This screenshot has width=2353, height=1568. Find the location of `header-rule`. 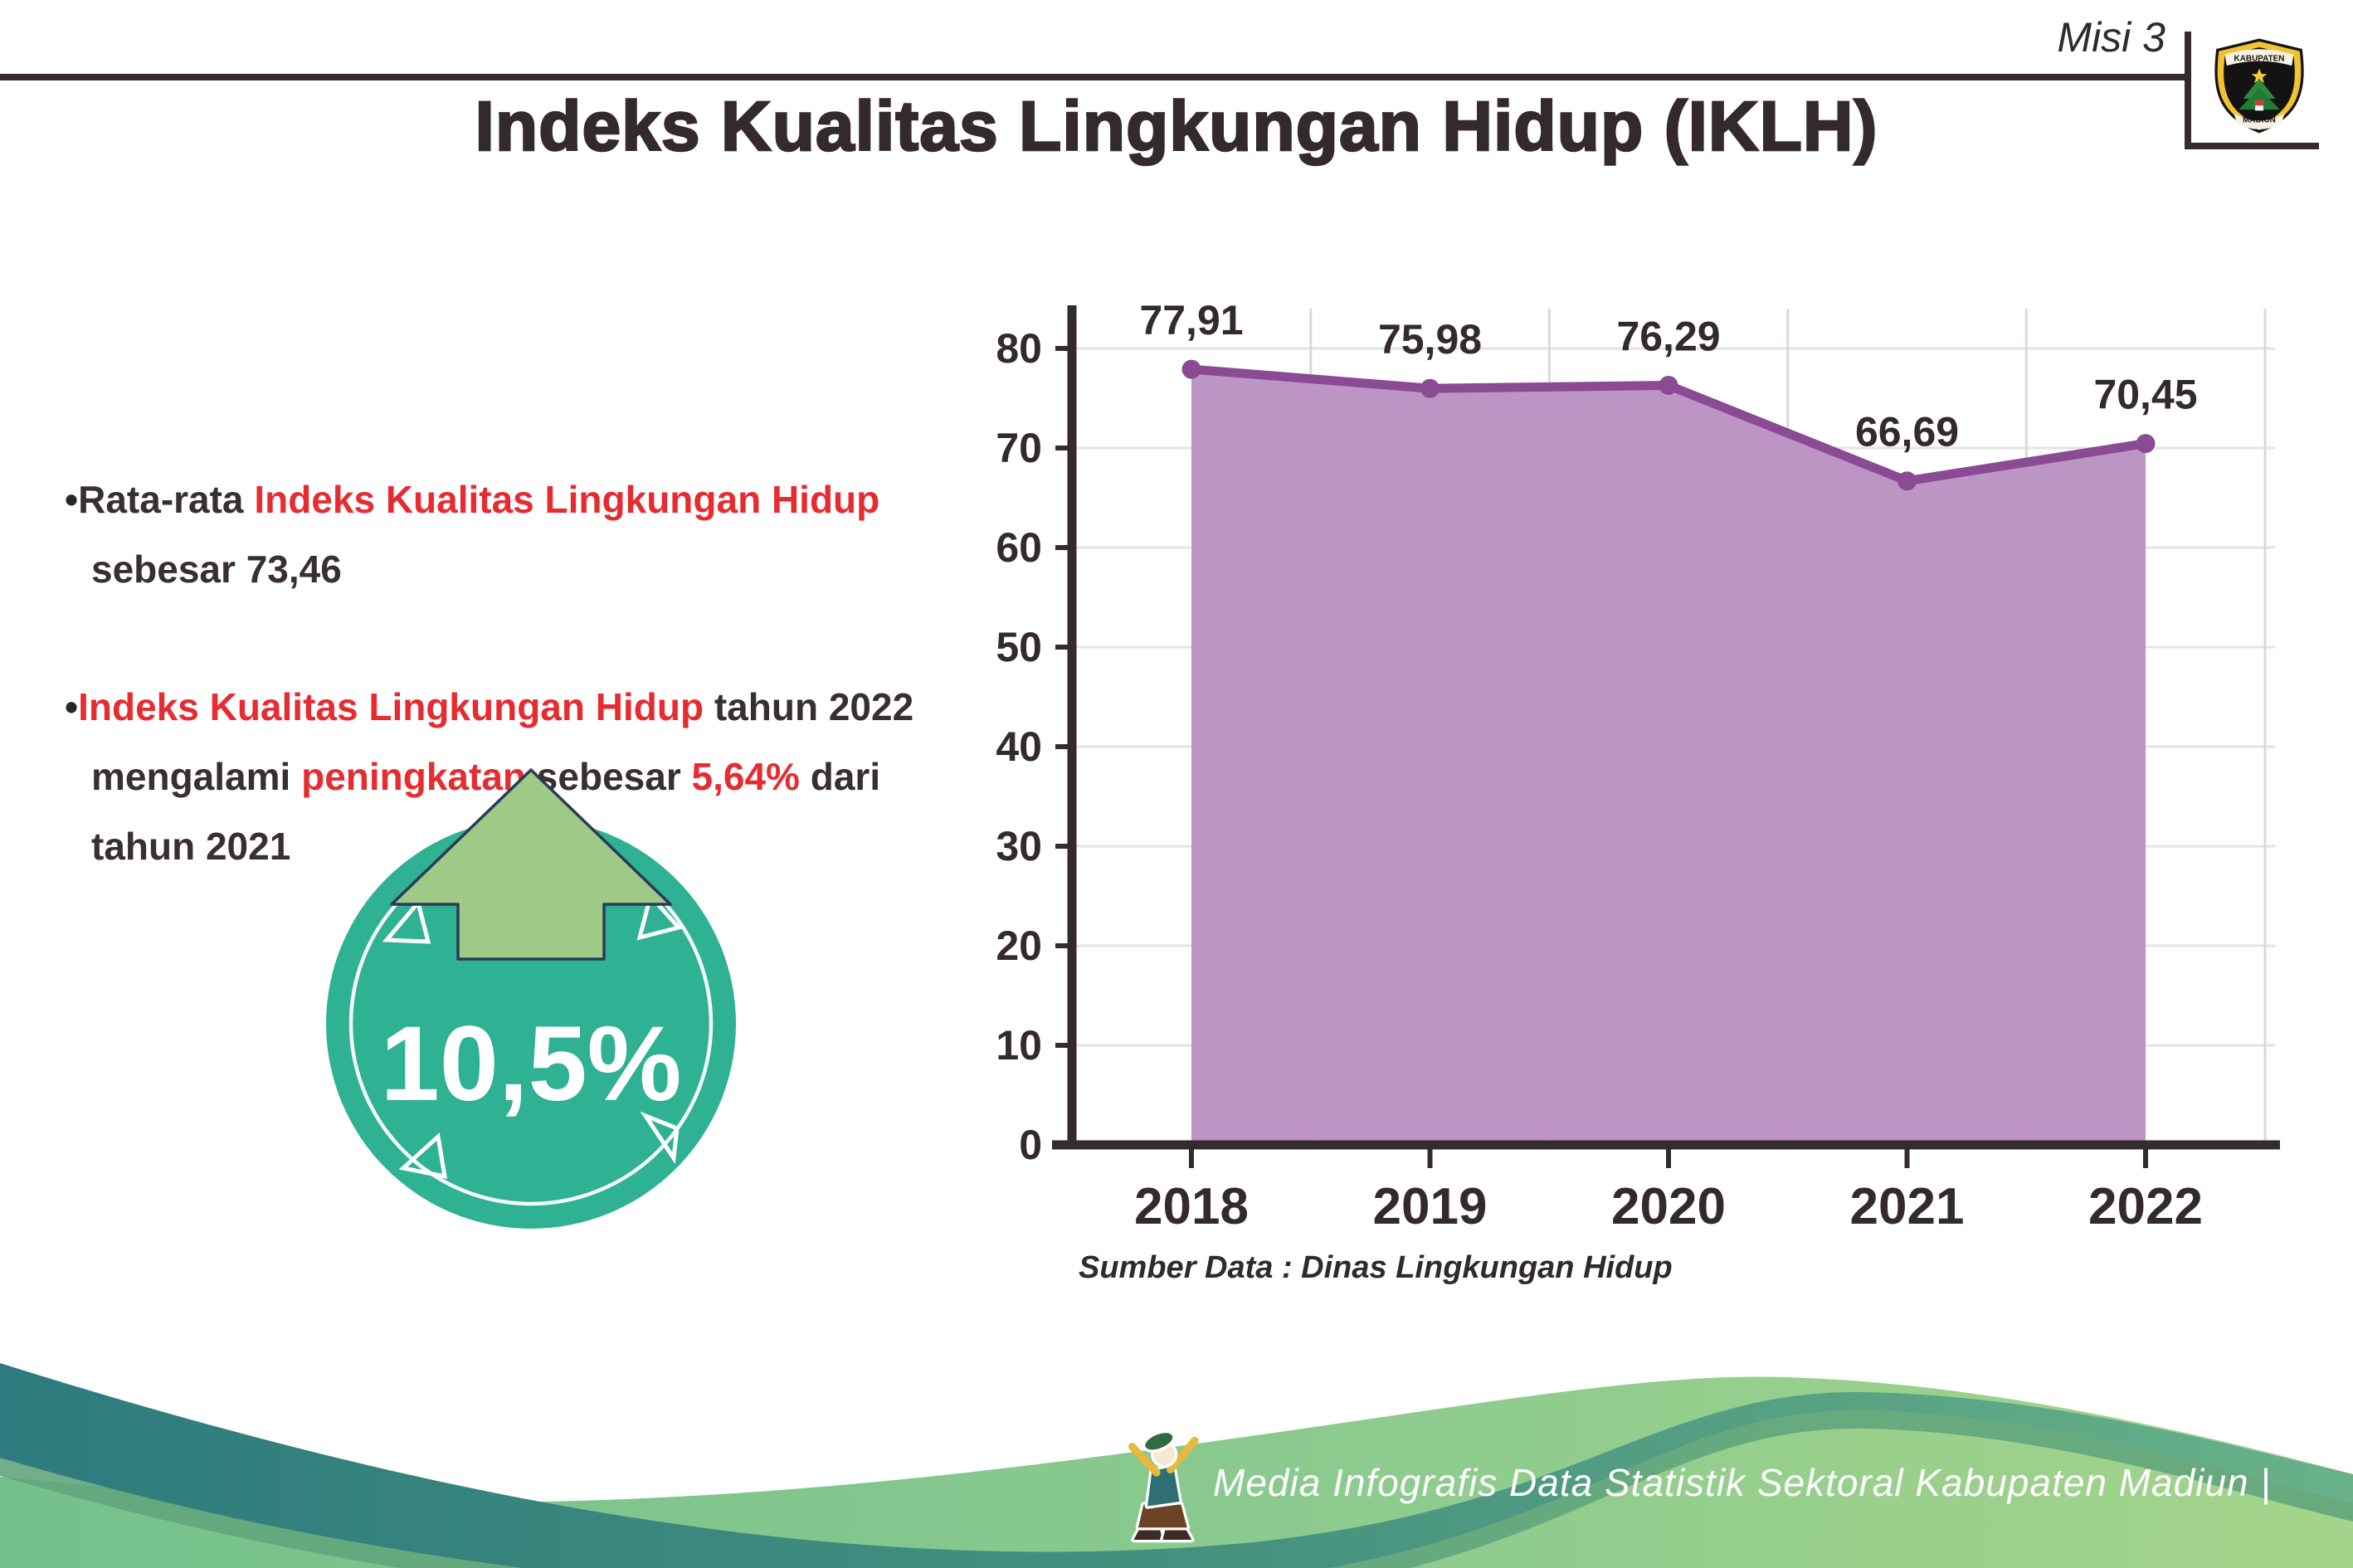

header-rule is located at coordinates (1092, 77).